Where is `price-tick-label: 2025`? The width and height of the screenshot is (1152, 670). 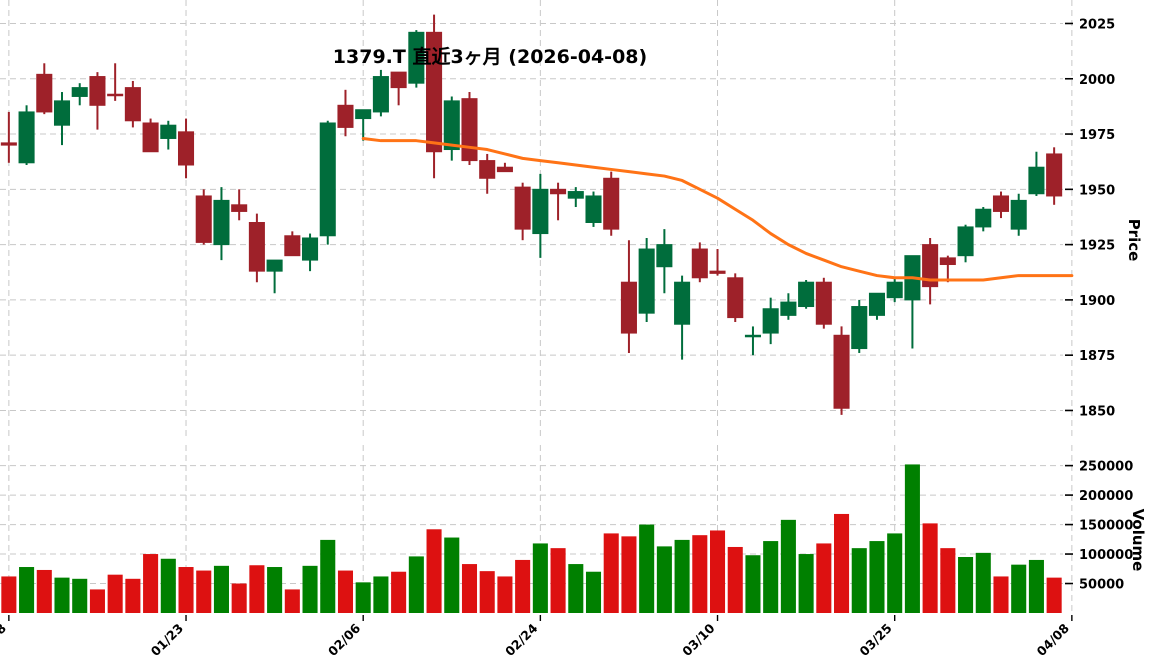 price-tick-label: 2025 is located at coordinates (1097, 24).